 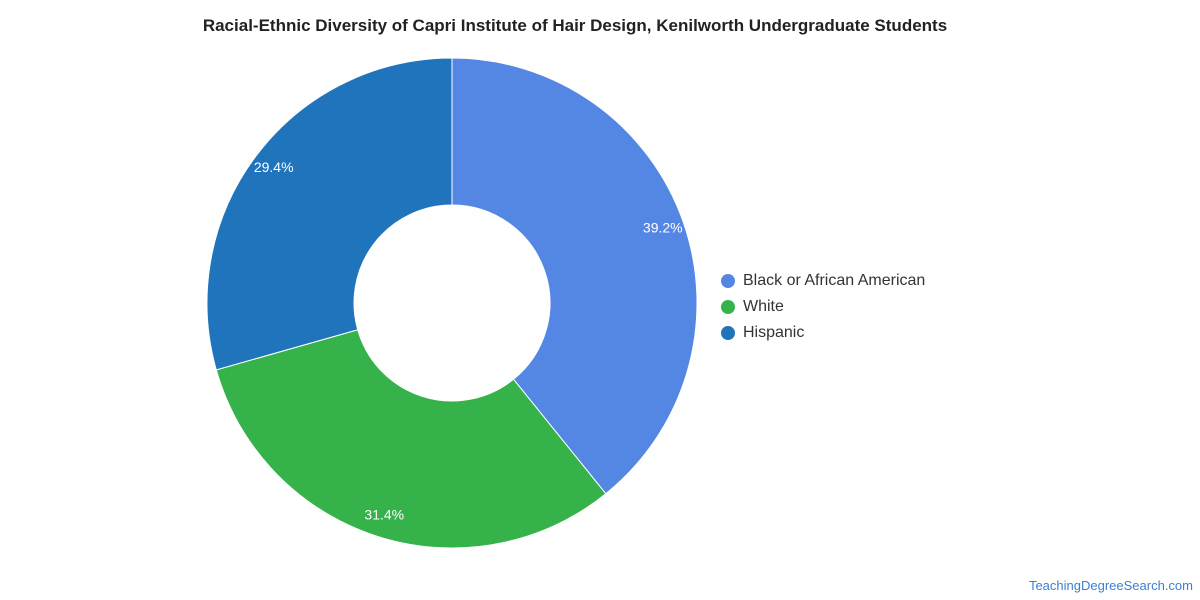 I want to click on slice-data-label: 29.4%, so click(x=274, y=167).